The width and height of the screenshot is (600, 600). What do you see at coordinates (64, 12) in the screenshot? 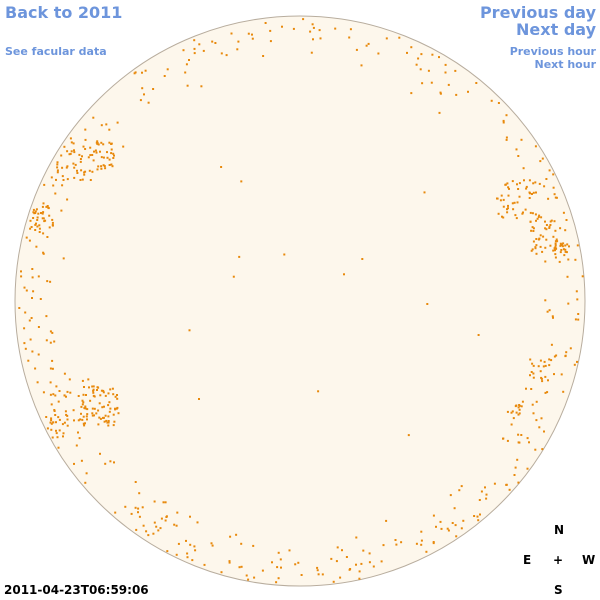
I see `back-to-year-link: Back to 2011` at bounding box center [64, 12].